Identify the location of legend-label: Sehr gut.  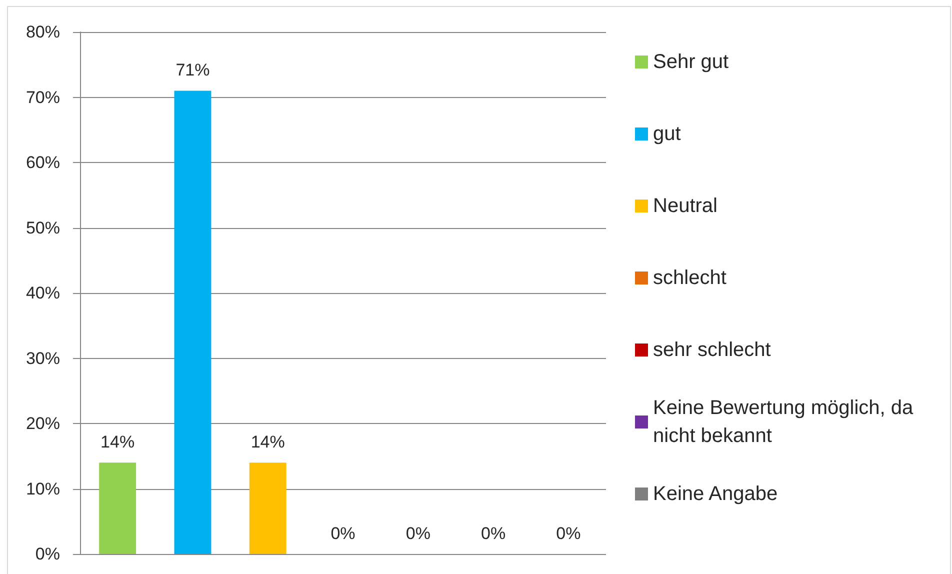
(691, 62).